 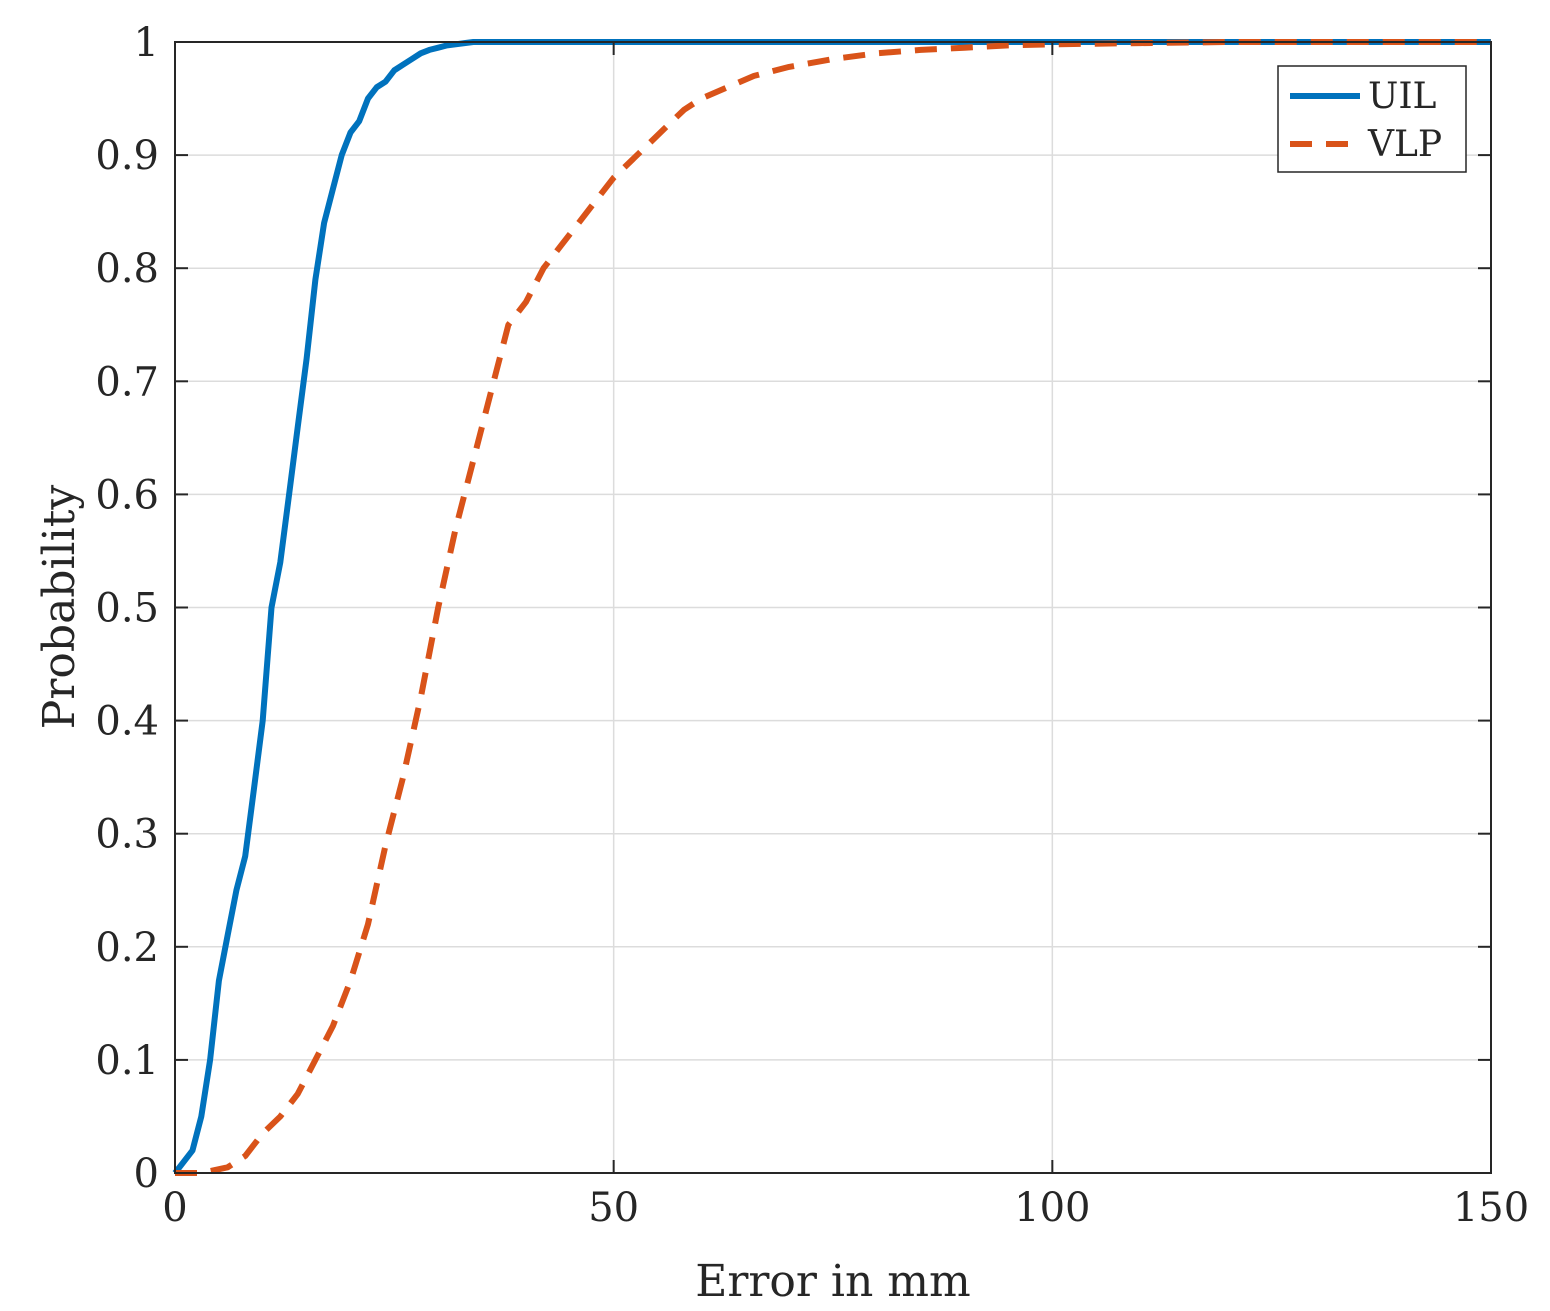 What do you see at coordinates (1491, 1208) in the screenshot?
I see `x-tick-label: 150` at bounding box center [1491, 1208].